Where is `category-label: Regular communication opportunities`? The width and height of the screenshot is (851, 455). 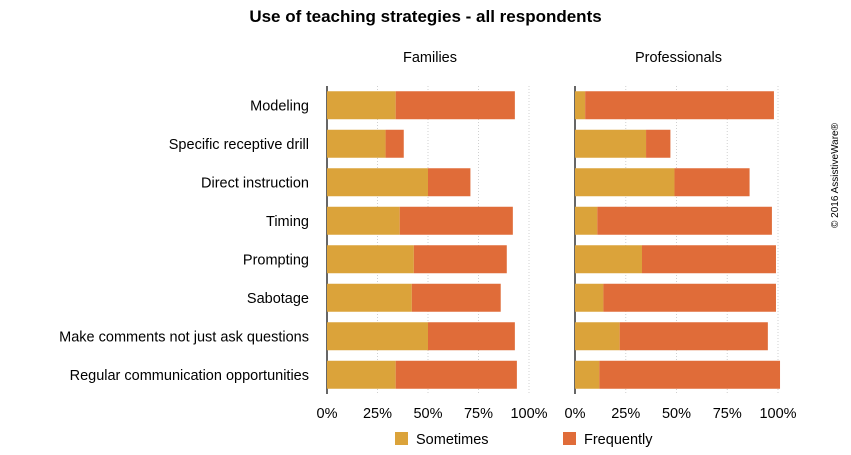 category-label: Regular communication opportunities is located at coordinates (189, 376).